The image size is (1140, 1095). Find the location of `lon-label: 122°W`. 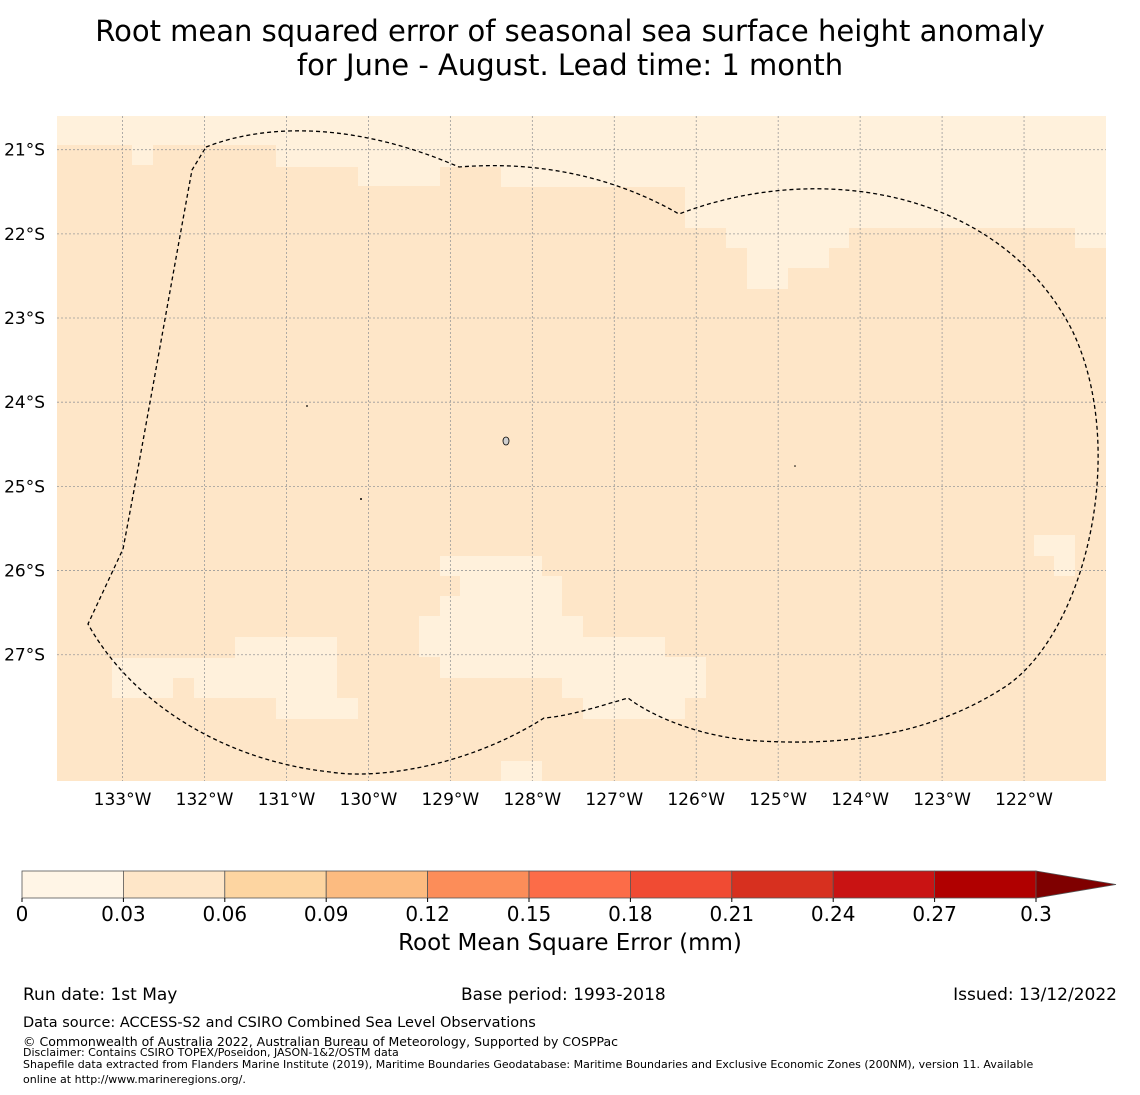

lon-label: 122°W is located at coordinates (1024, 800).